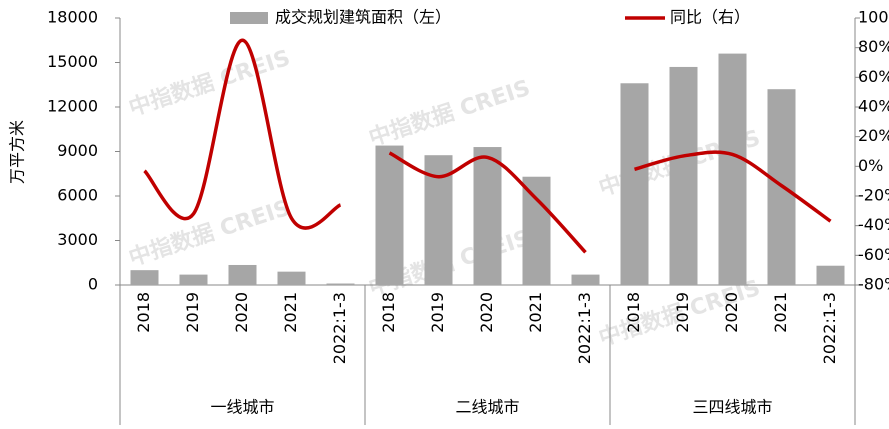  What do you see at coordinates (873, 195) in the screenshot?
I see `y2-tick-label: -20%` at bounding box center [873, 195].